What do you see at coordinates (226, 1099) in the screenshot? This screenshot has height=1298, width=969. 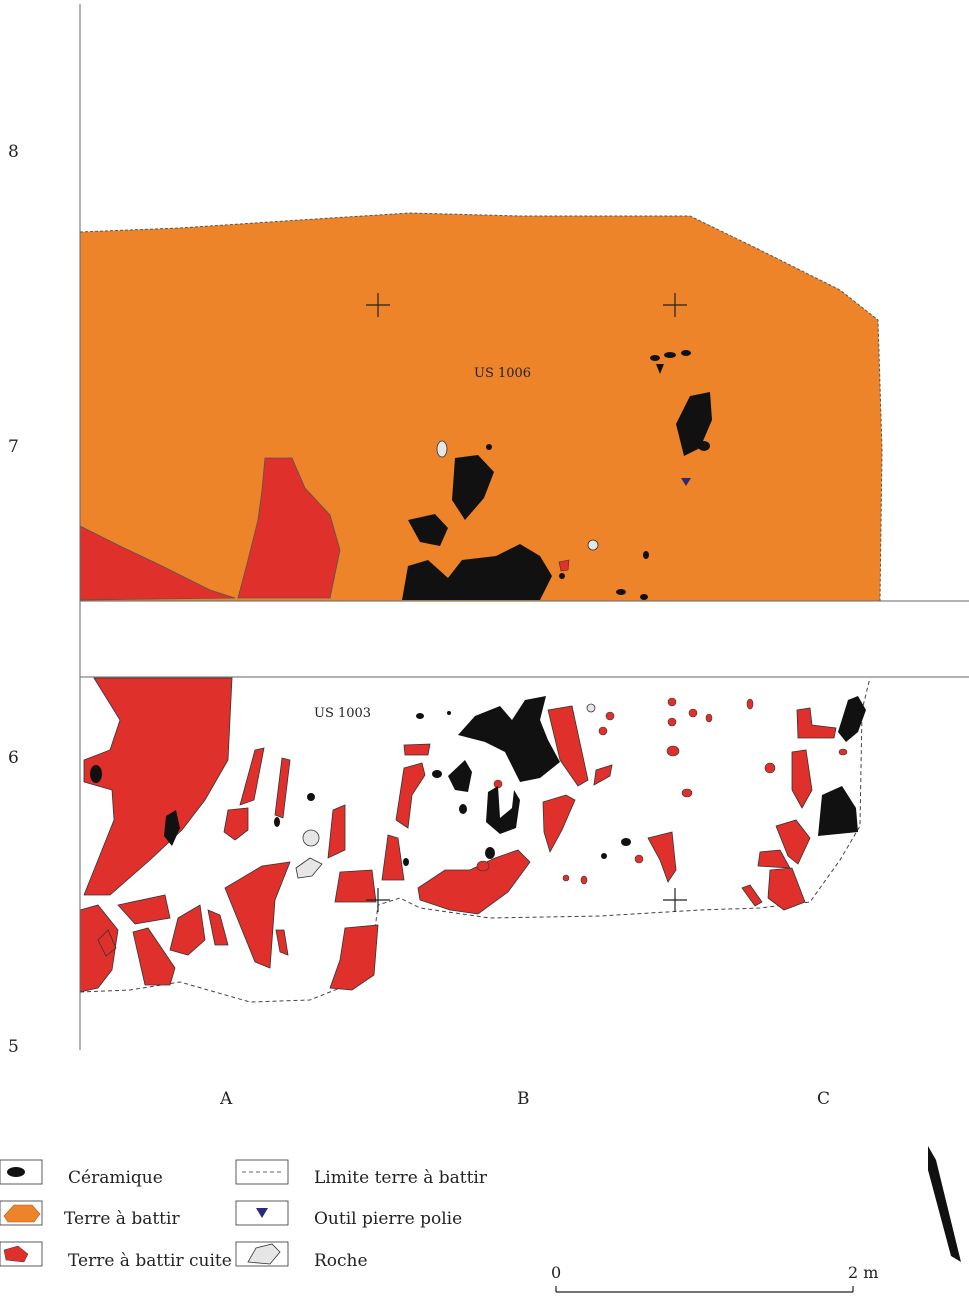 I see `grid-col-label: A` at bounding box center [226, 1099].